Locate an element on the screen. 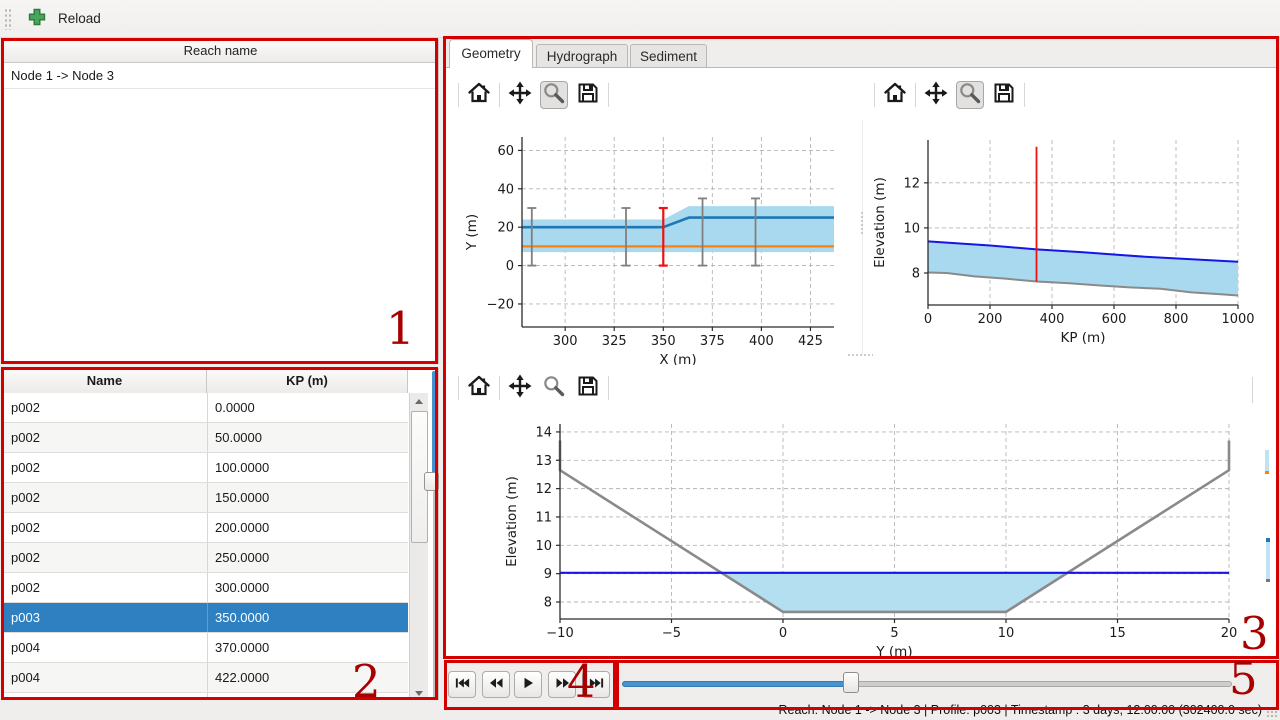 The image size is (1280, 720). table-row: p002 100.0000 is located at coordinates (205, 468).